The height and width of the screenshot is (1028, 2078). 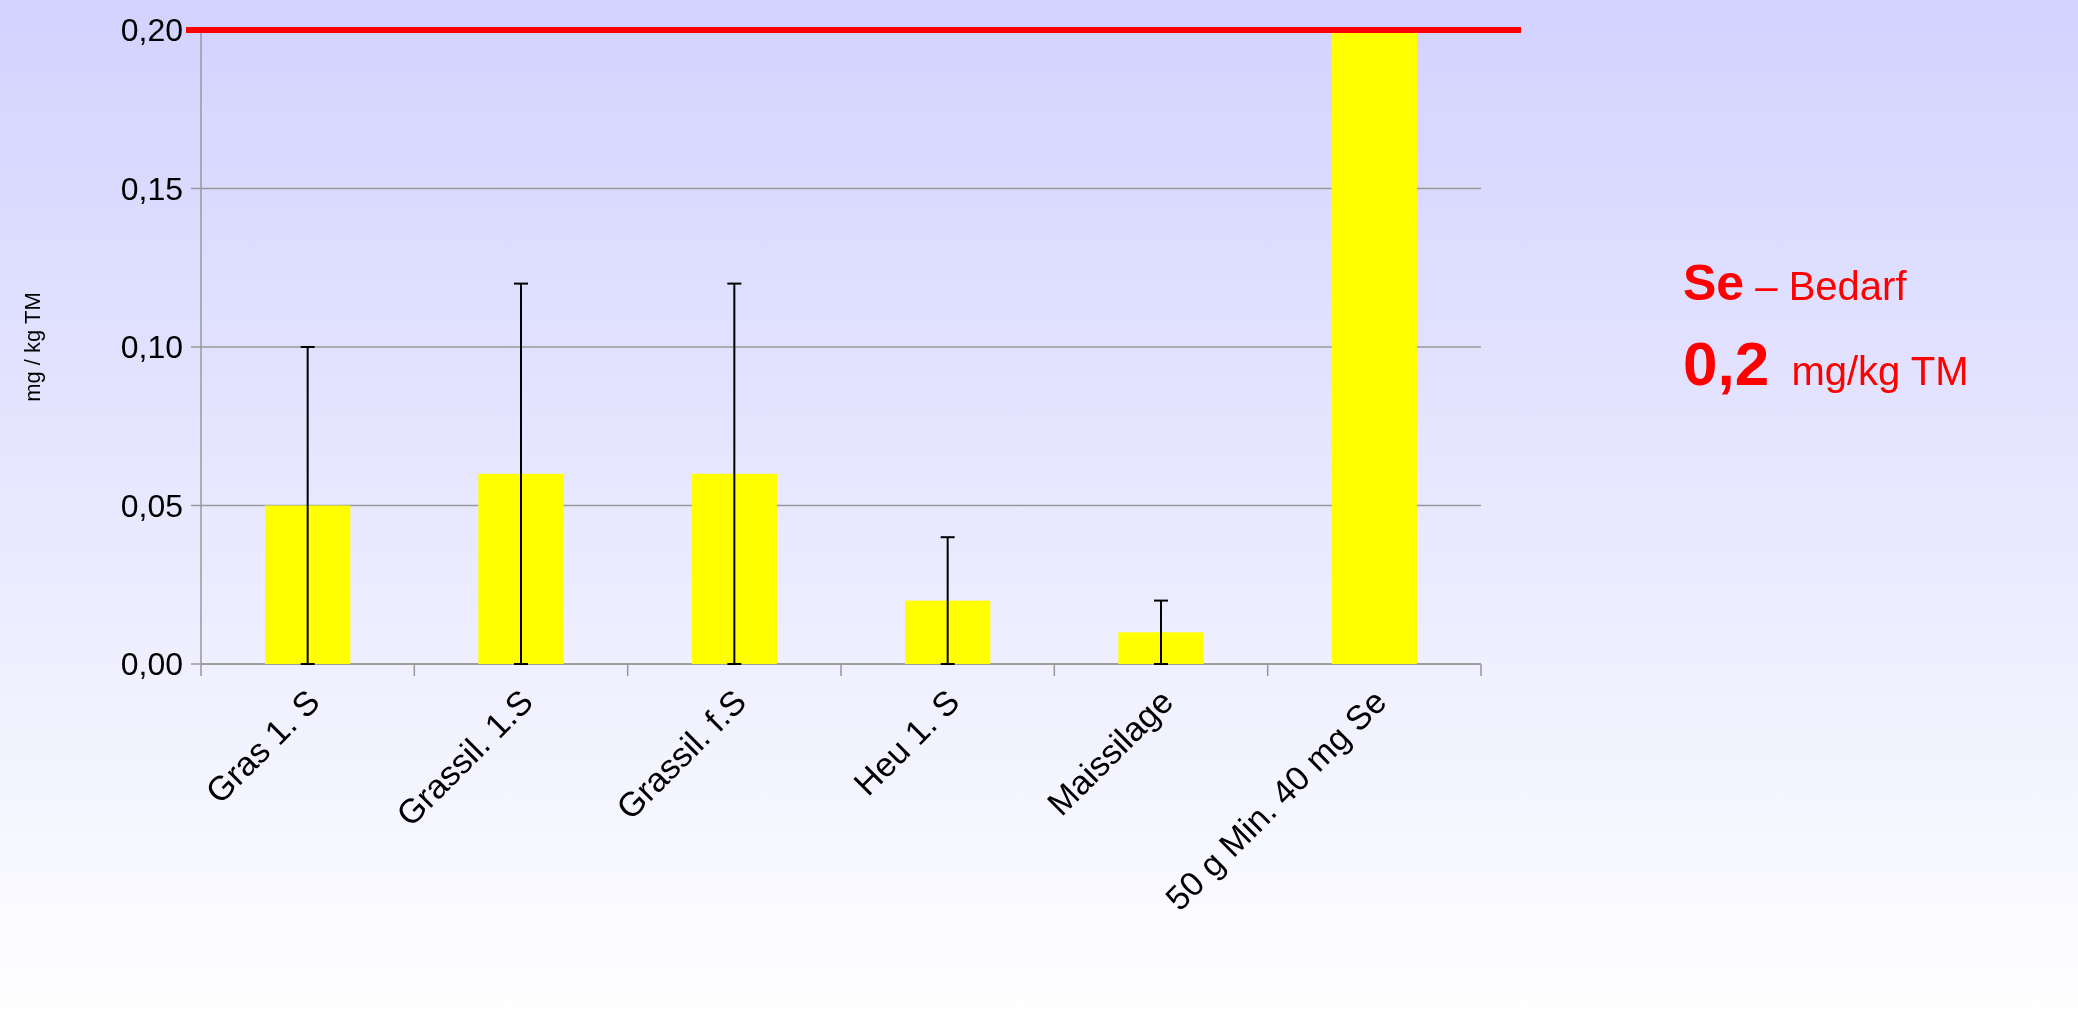 What do you see at coordinates (262, 746) in the screenshot?
I see `x-tick-label: Gras 1. S` at bounding box center [262, 746].